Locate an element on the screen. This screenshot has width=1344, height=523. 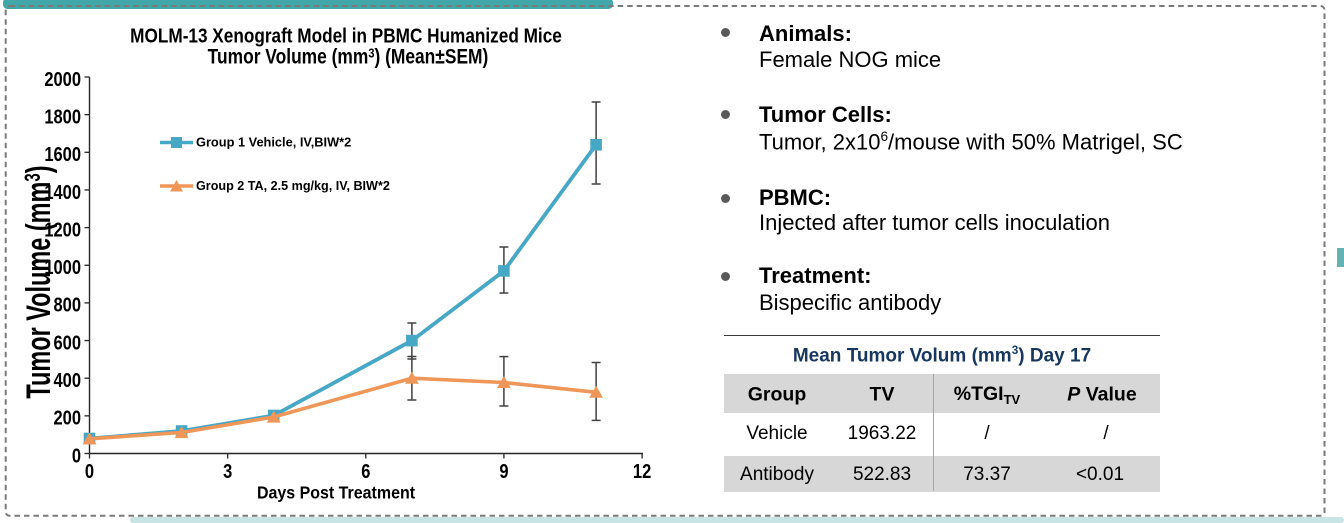
svg-text: Tumor Volume (mm3) (Mean±SEM) is located at coordinates (348, 57).